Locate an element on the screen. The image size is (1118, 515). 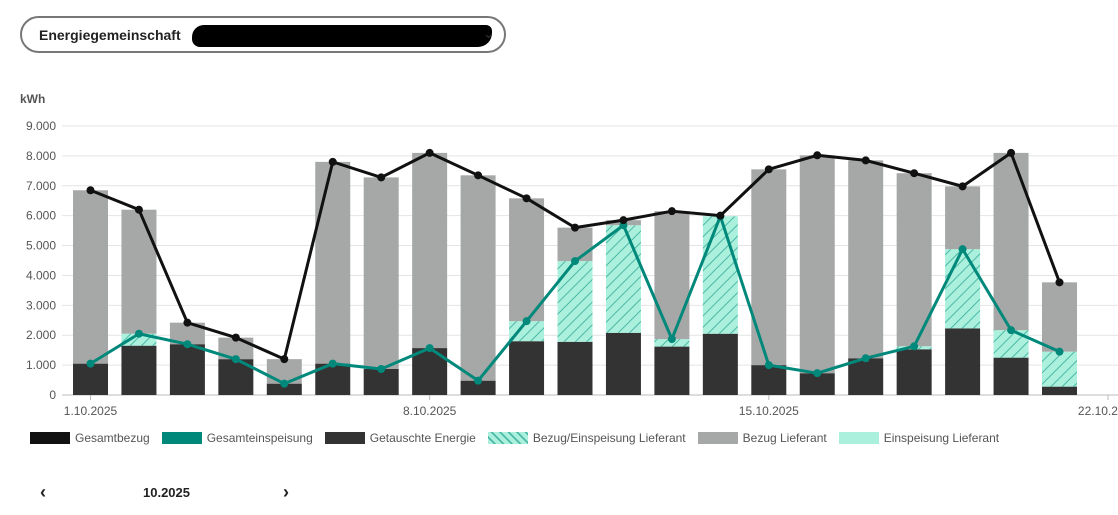
community-select-label: Energiegemeinschaft is located at coordinates (110, 34).